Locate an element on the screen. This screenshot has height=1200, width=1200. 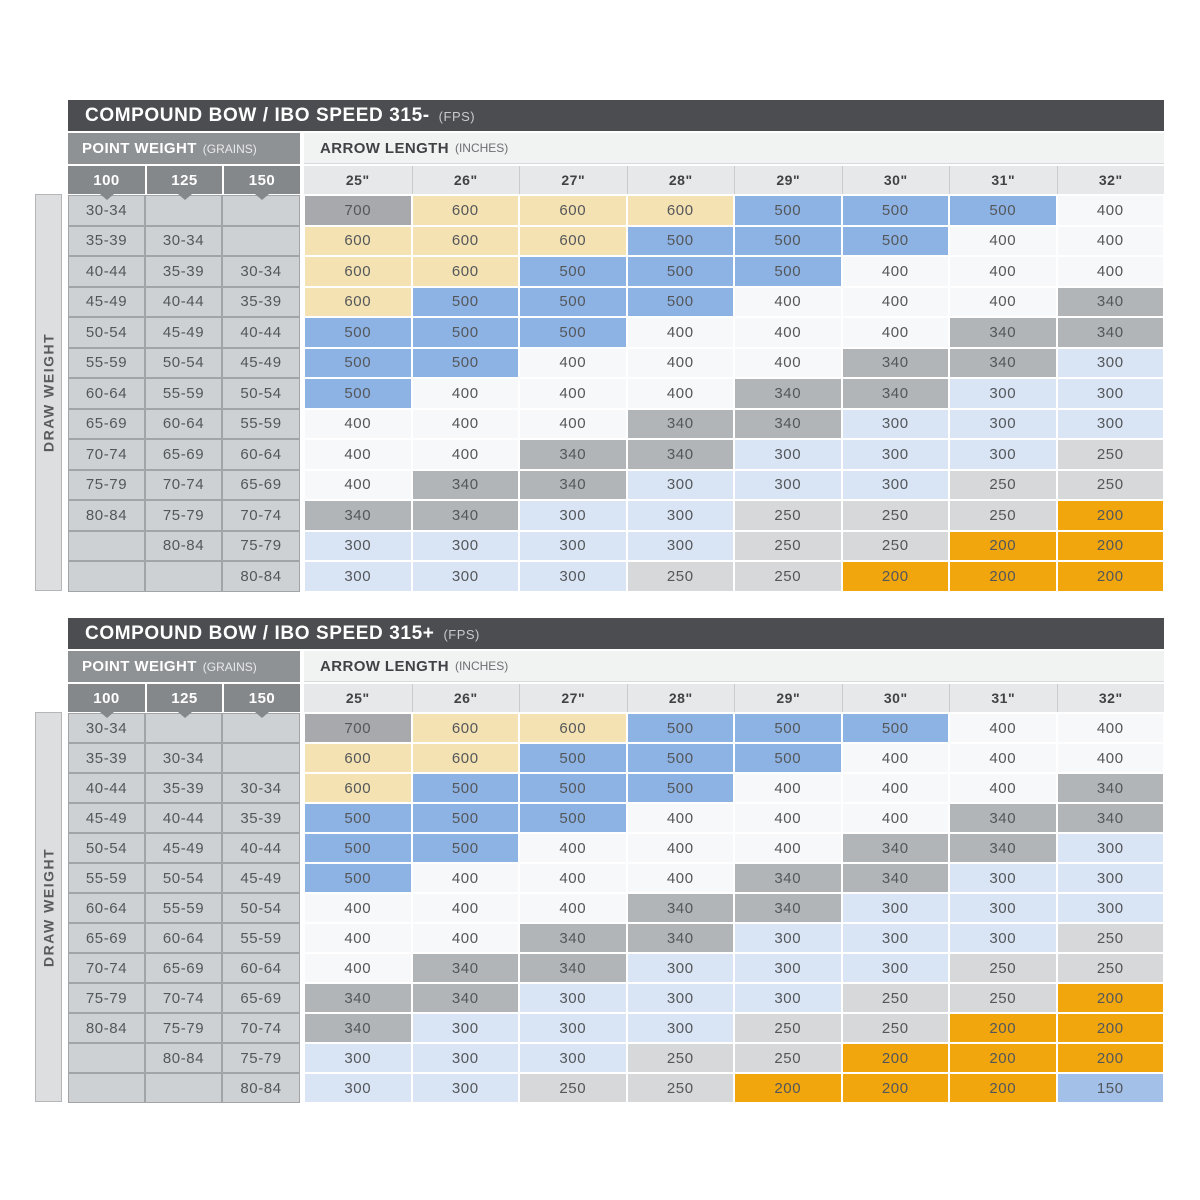
draw-weight-cell: 80-84 is located at coordinates (261, 576).